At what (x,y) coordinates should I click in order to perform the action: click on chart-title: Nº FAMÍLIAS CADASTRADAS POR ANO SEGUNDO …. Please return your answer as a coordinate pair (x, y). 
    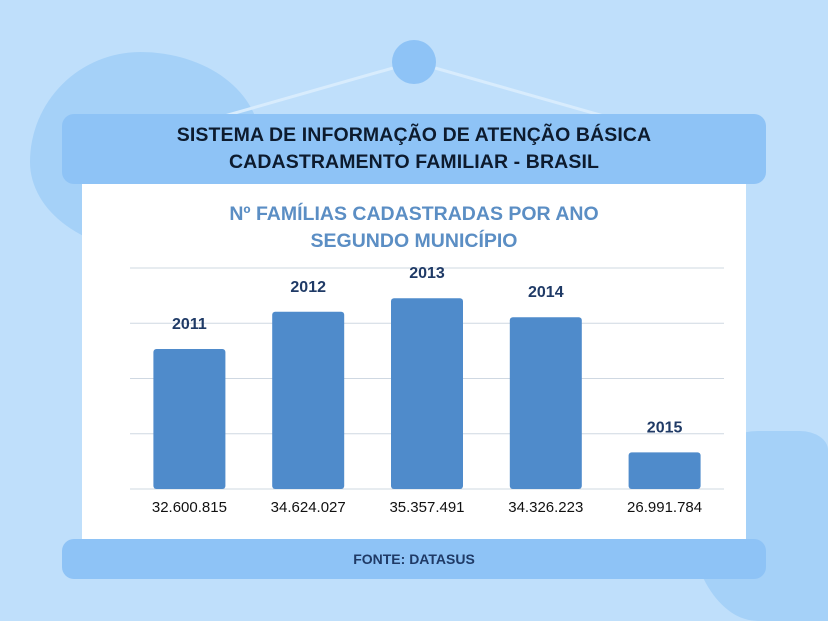
    Looking at the image, I should click on (414, 228).